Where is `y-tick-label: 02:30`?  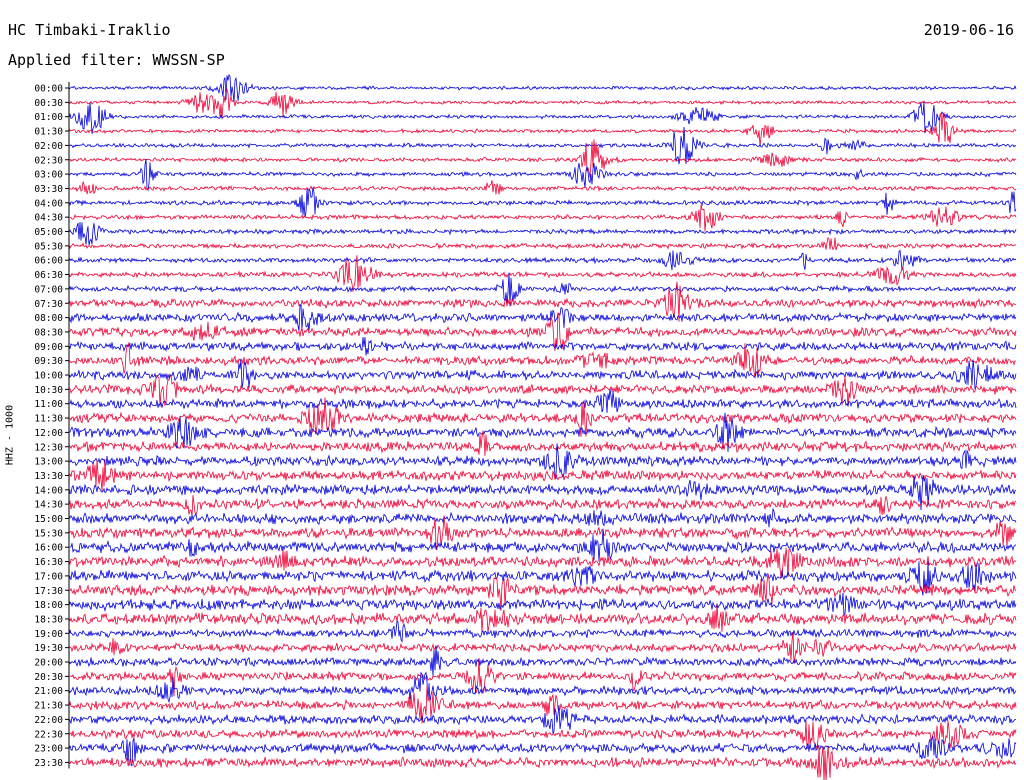 y-tick-label: 02:30 is located at coordinates (48, 160).